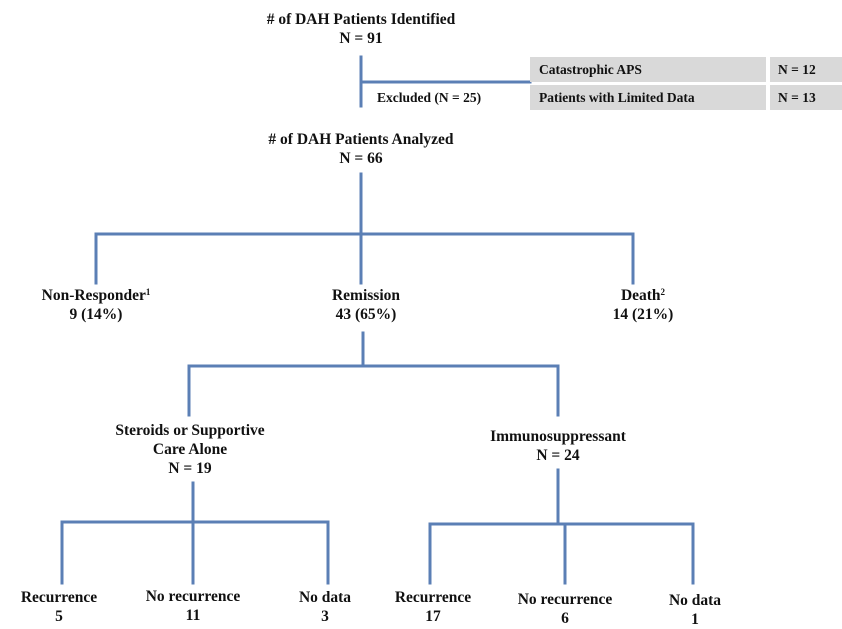  I want to click on steroid-recurrence-node: Recurrence 5, so click(59, 607).